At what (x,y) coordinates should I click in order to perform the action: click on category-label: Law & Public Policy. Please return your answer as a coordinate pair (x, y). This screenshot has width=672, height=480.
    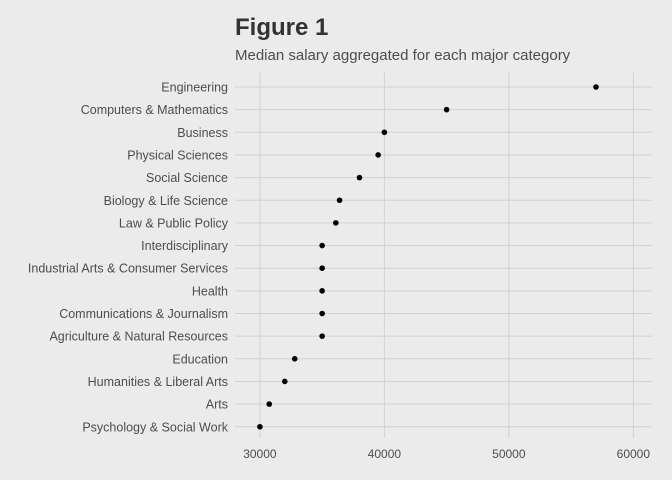
    Looking at the image, I should click on (174, 223).